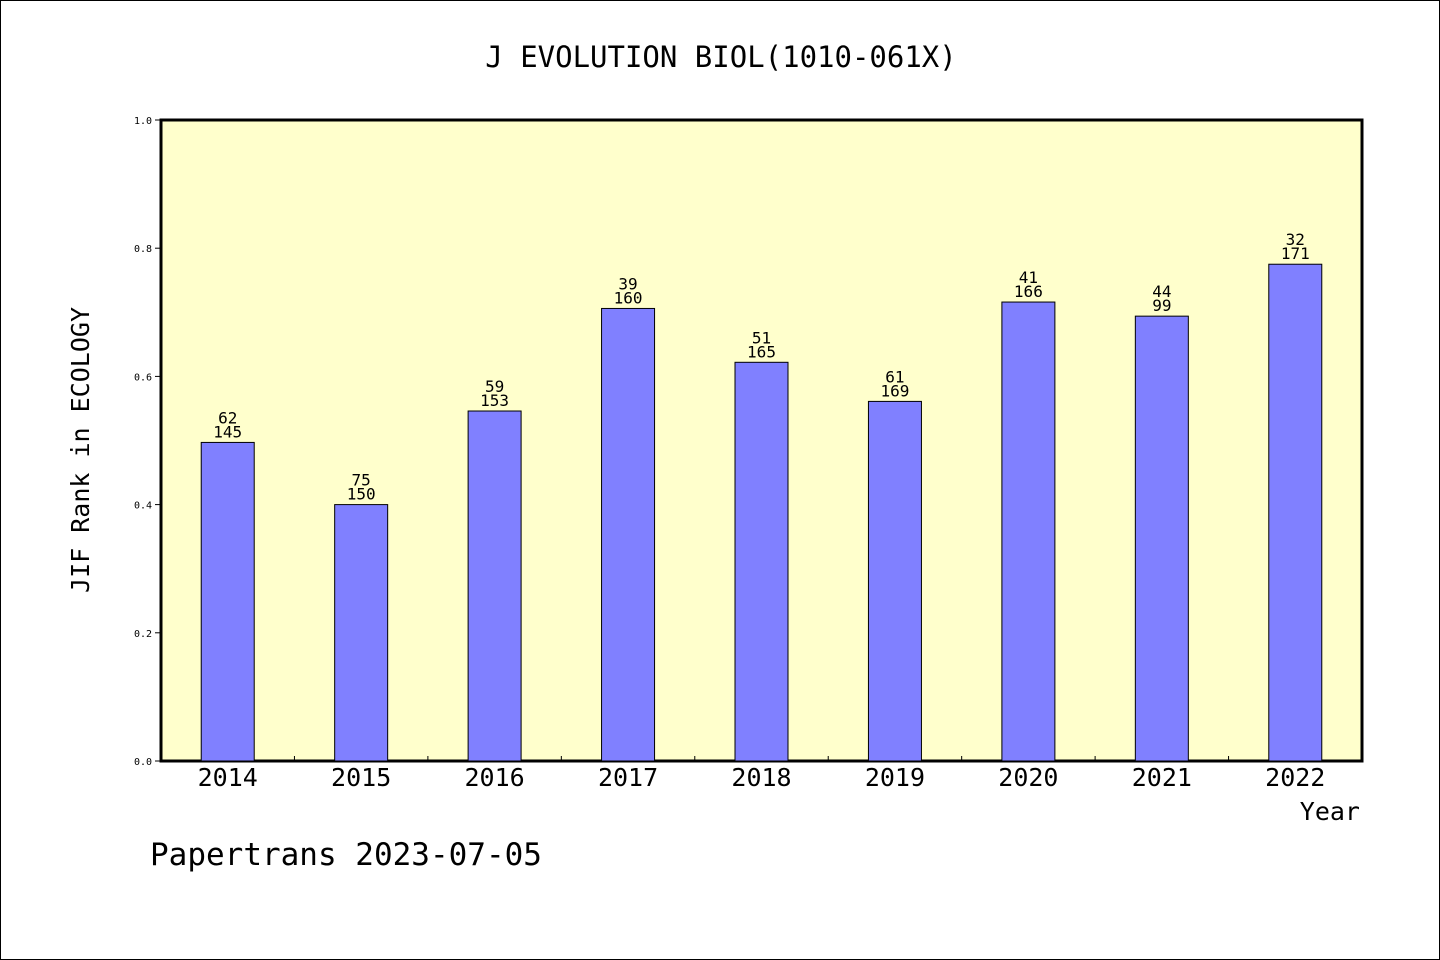  I want to click on rank-label: 62, so click(227, 417).